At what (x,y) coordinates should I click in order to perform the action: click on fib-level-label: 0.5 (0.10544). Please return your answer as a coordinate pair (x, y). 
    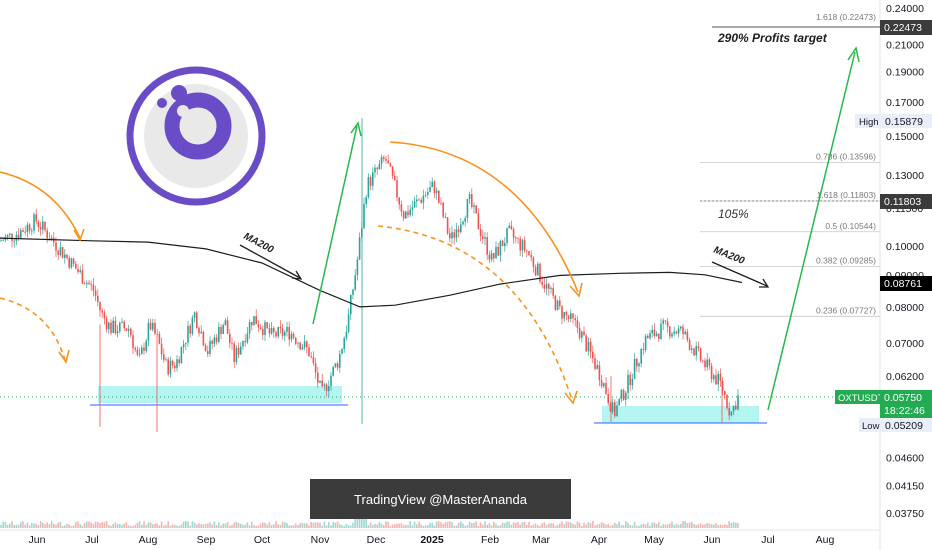
    Looking at the image, I should click on (850, 226).